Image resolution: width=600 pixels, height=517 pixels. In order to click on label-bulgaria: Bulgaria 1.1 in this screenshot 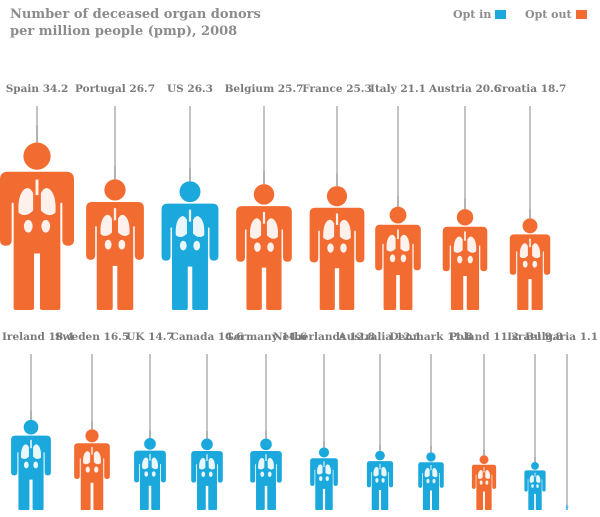, I will do `click(561, 337)`.